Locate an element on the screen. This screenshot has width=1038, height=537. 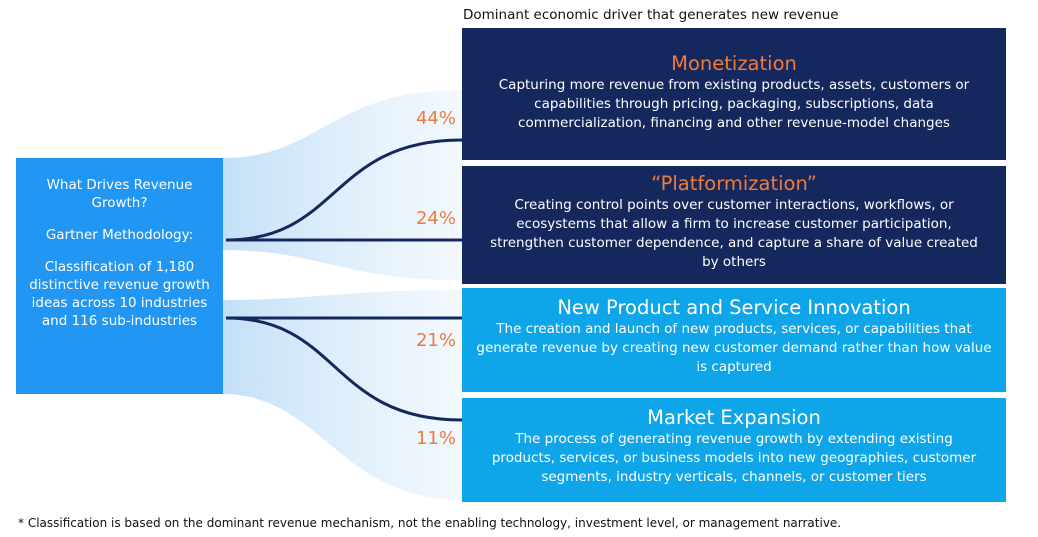
card-title: Market Expansion is located at coordinates (734, 417).